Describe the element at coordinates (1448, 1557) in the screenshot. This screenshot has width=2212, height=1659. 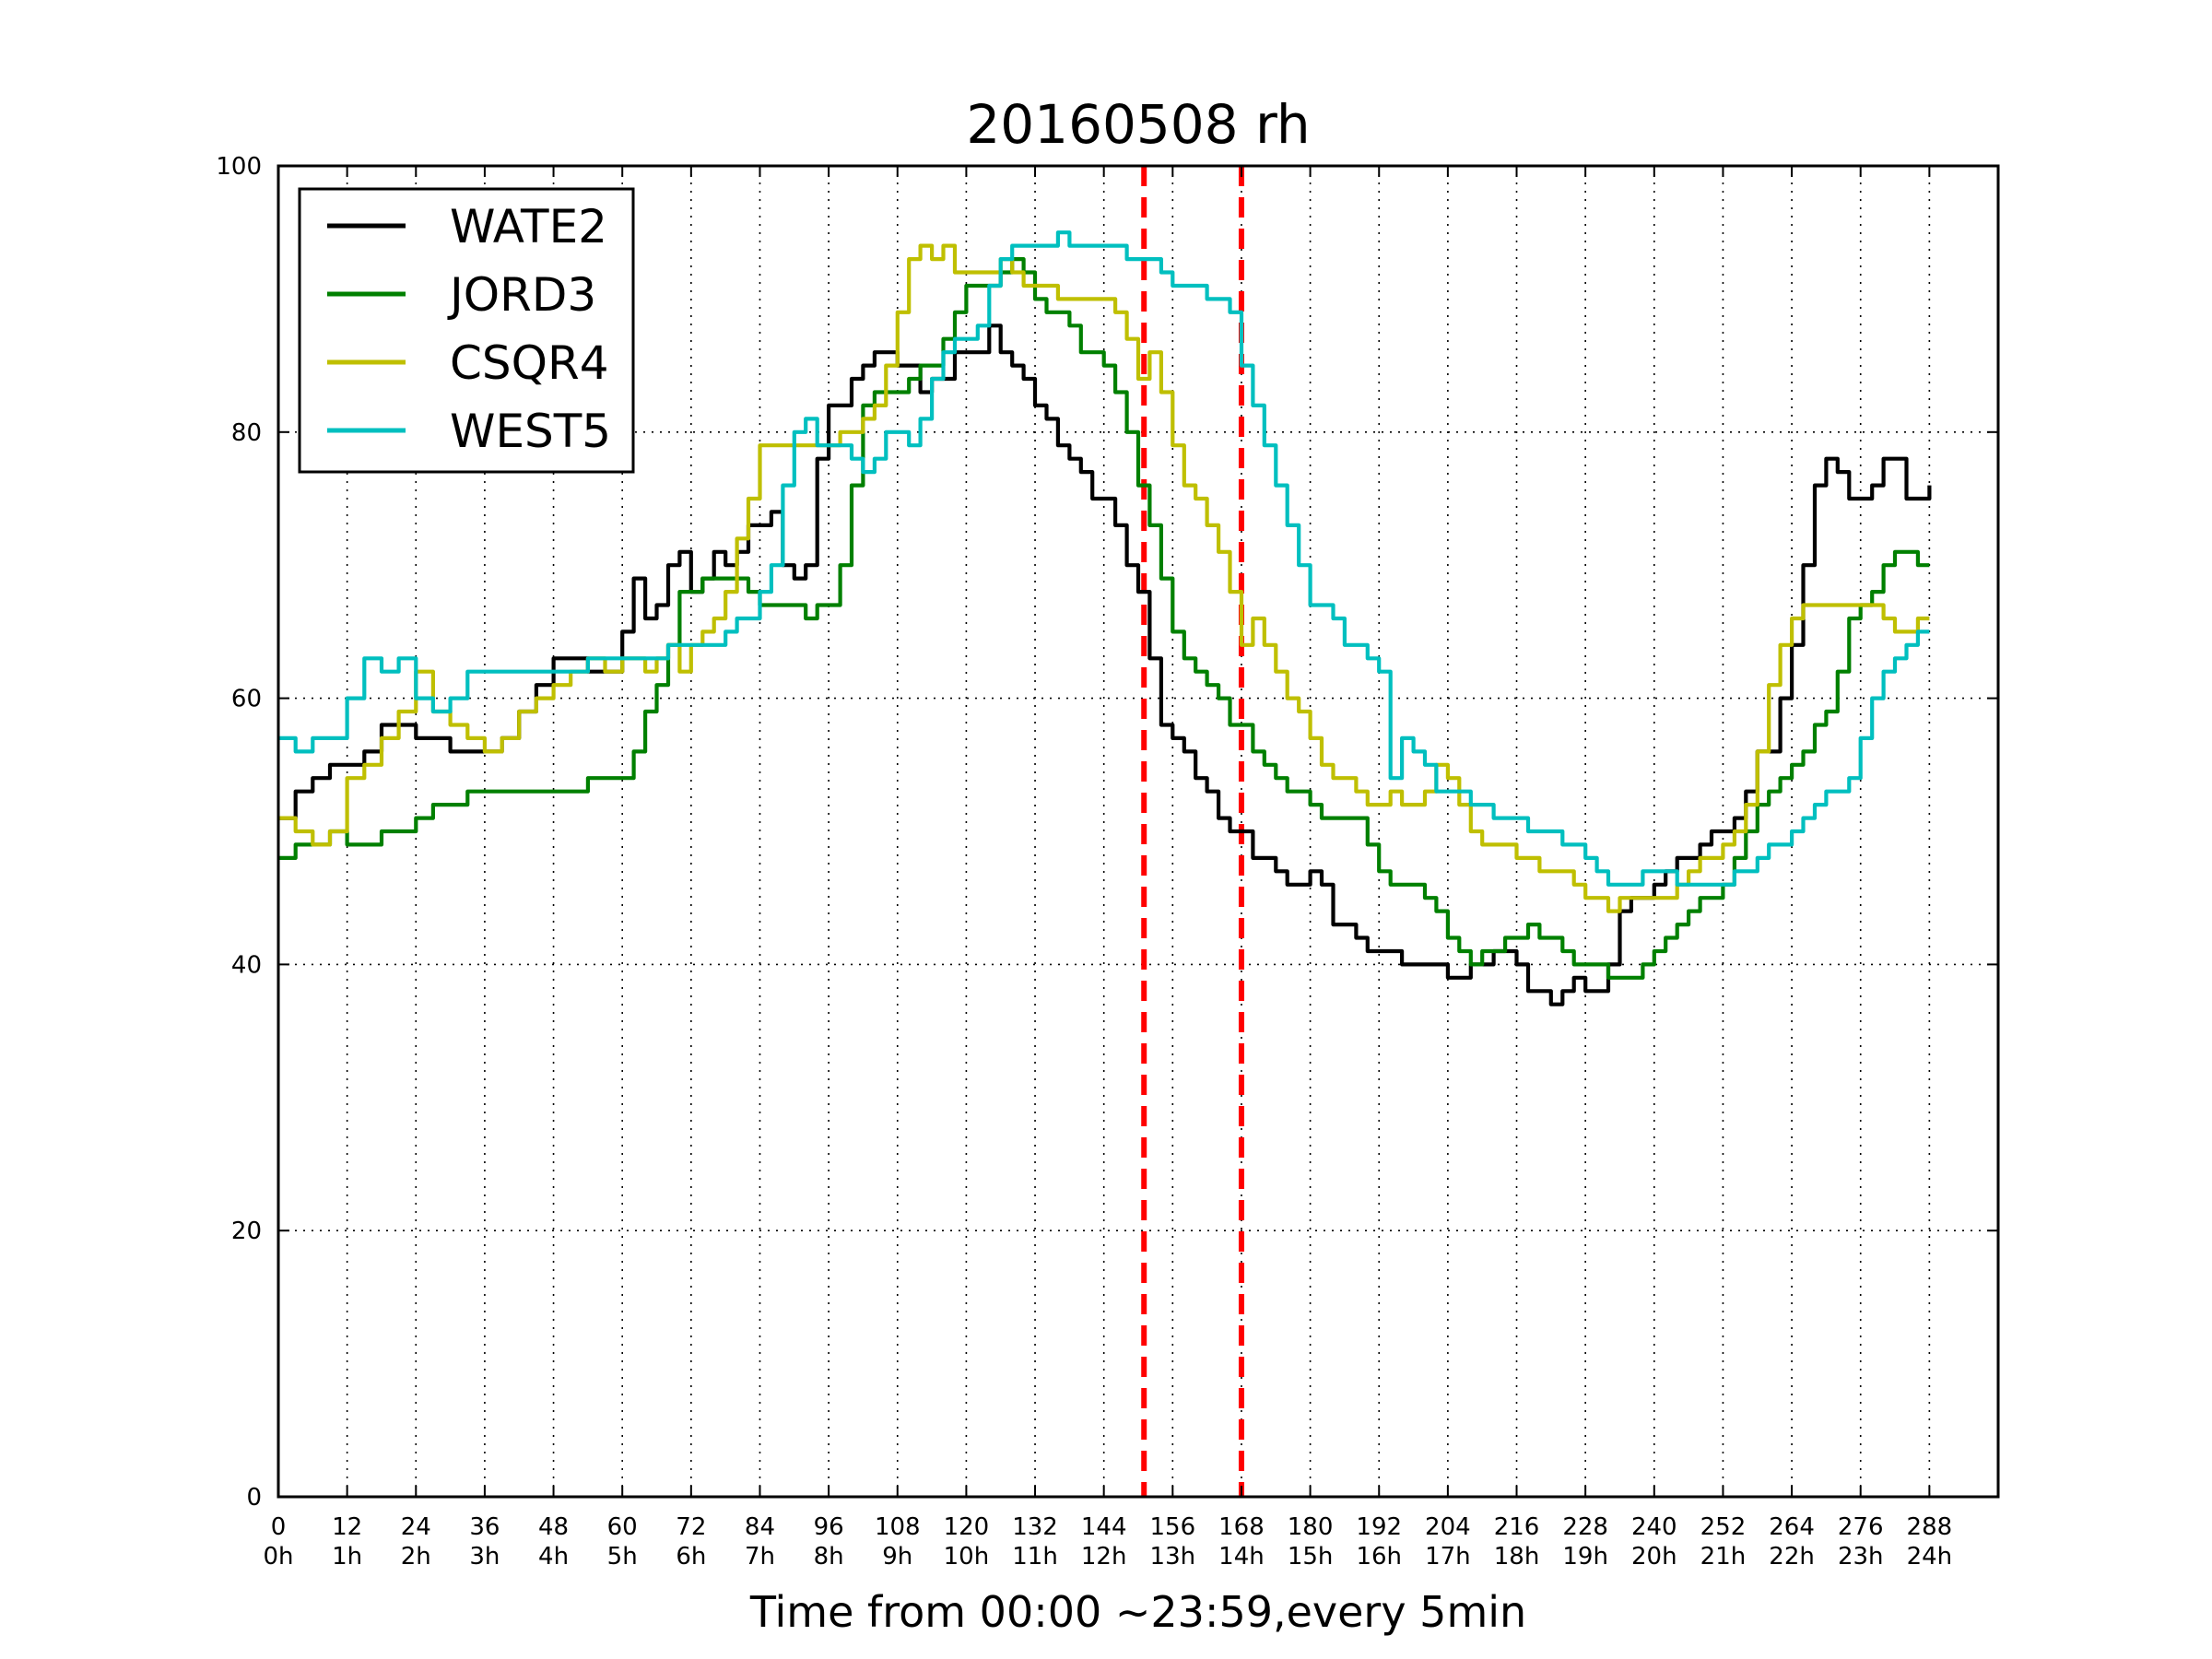
I see `x-tick-sublabel: 17h` at that location.